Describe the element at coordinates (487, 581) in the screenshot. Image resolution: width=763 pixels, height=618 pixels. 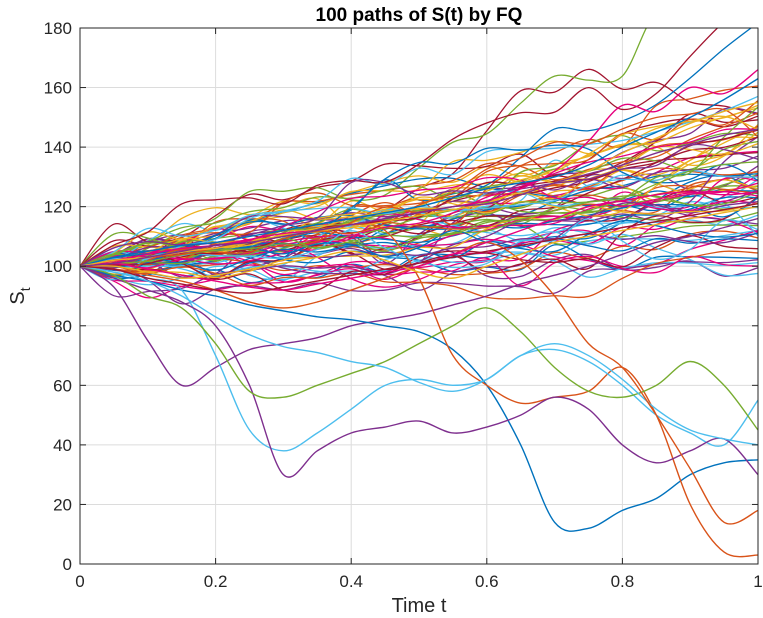
I see `x-tick-label: 0.6` at that location.